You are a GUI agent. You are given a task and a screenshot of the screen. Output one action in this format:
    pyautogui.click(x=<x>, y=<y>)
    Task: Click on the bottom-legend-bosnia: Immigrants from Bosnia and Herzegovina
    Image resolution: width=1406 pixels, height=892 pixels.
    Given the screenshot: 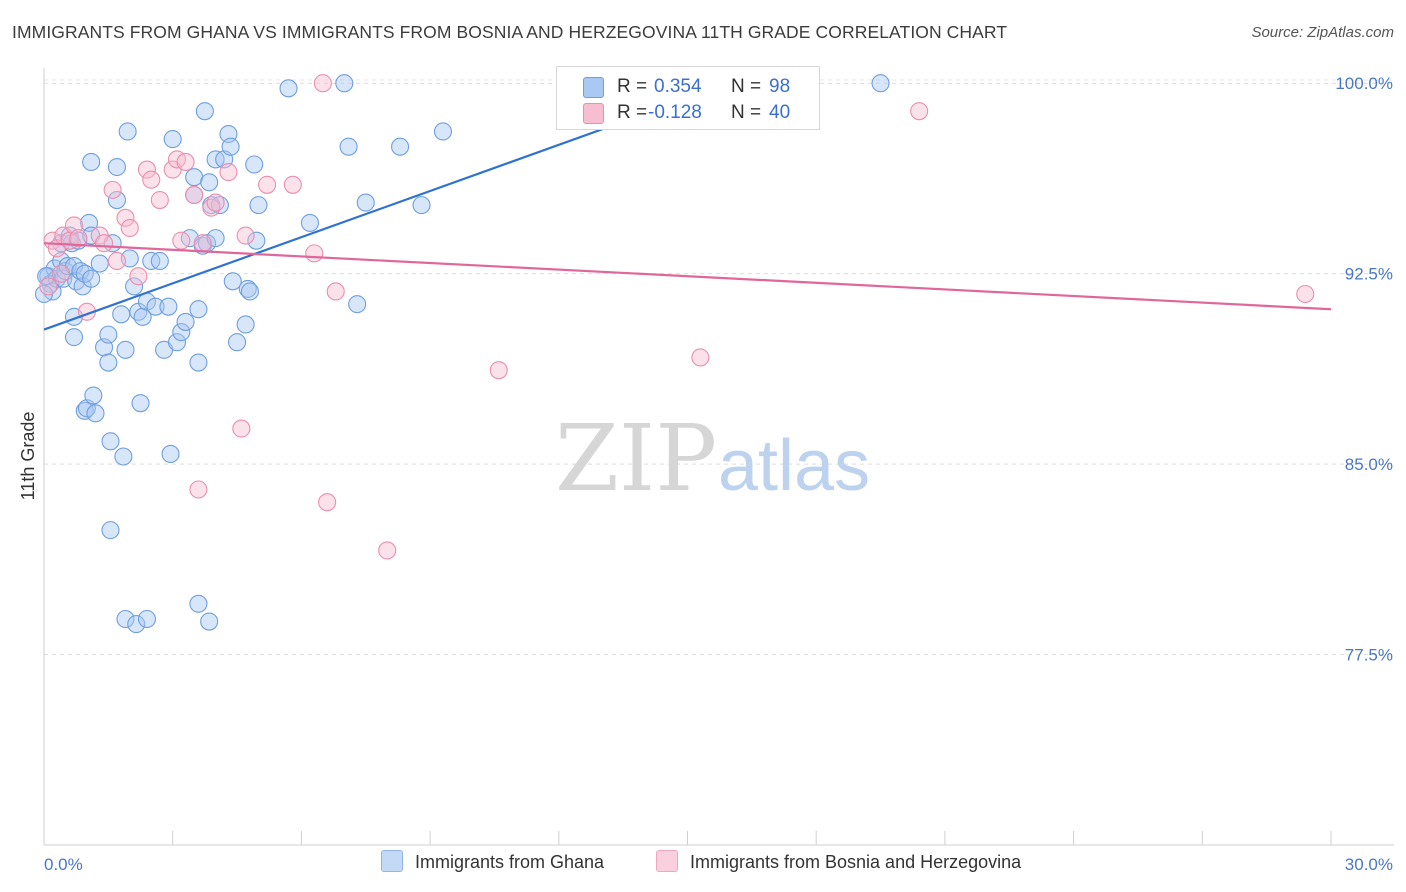 What is the action you would take?
    pyautogui.click(x=839, y=862)
    